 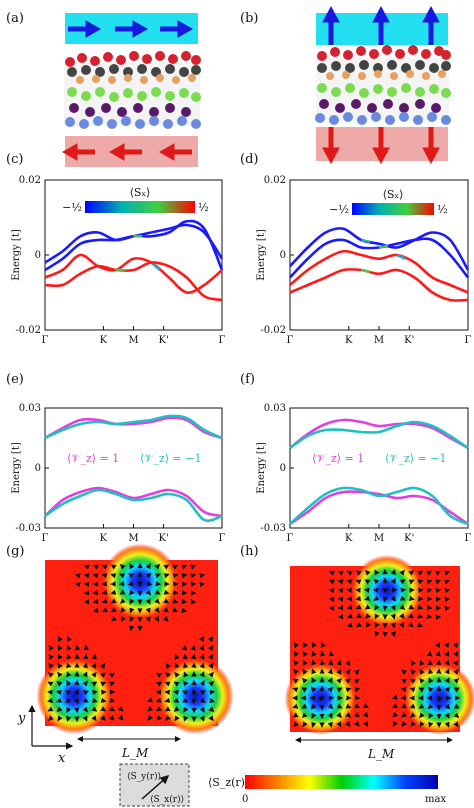 What do you see at coordinates (28, 528) in the screenshot?
I see `y-tick-label: -0.03` at bounding box center [28, 528].